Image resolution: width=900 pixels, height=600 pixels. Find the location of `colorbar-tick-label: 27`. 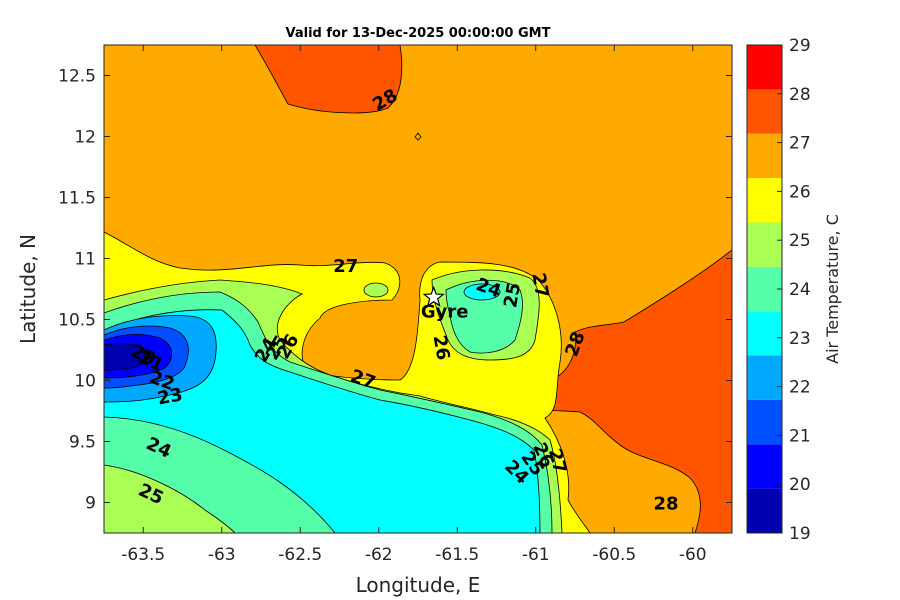

colorbar-tick-label: 27 is located at coordinates (800, 144).